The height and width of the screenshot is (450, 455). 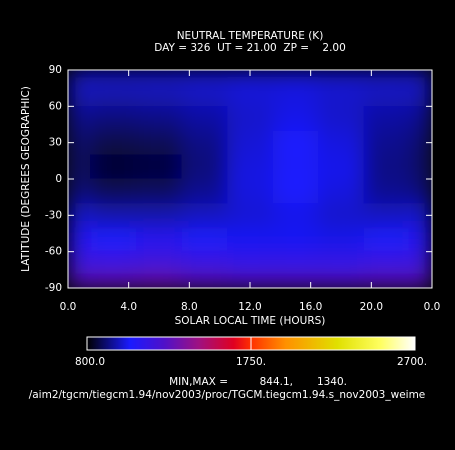 What do you see at coordinates (53, 215) in the screenshot?
I see `y-tick-label: -30` at bounding box center [53, 215].